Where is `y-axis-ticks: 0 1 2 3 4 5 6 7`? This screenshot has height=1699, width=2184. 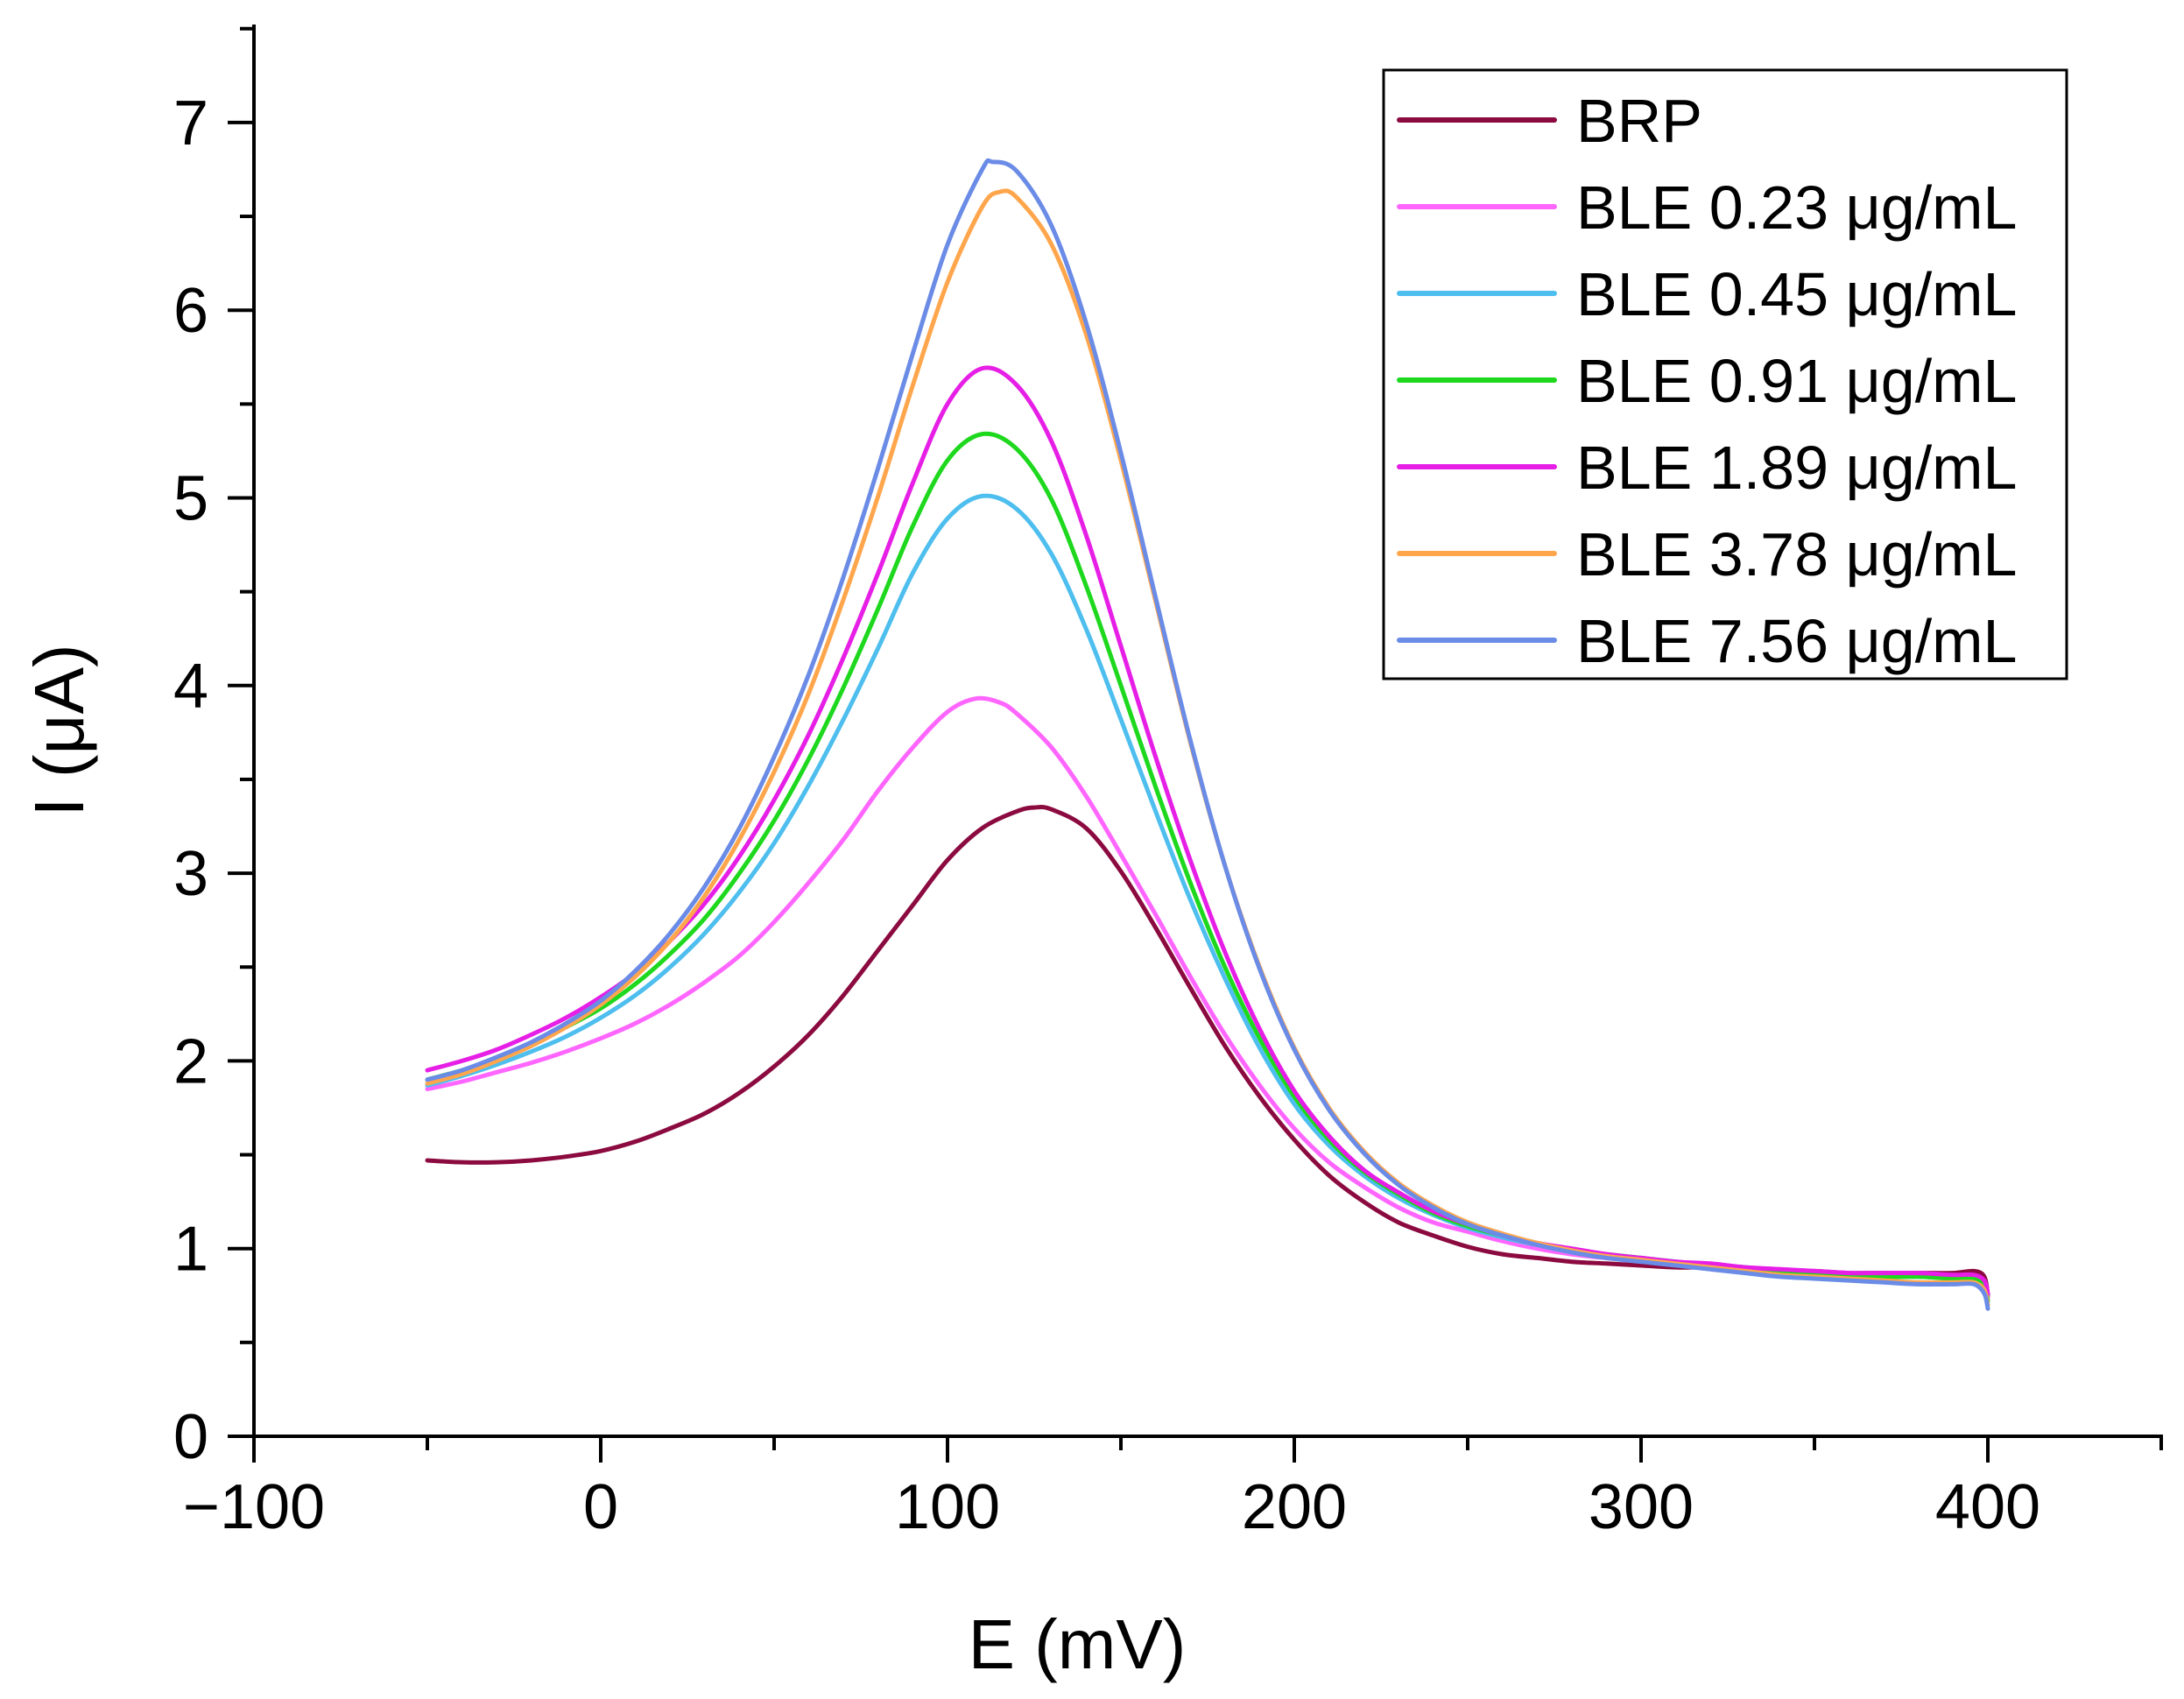
y-axis-ticks: 0 1 2 3 4 5 6 7 is located at coordinates (213, 749).